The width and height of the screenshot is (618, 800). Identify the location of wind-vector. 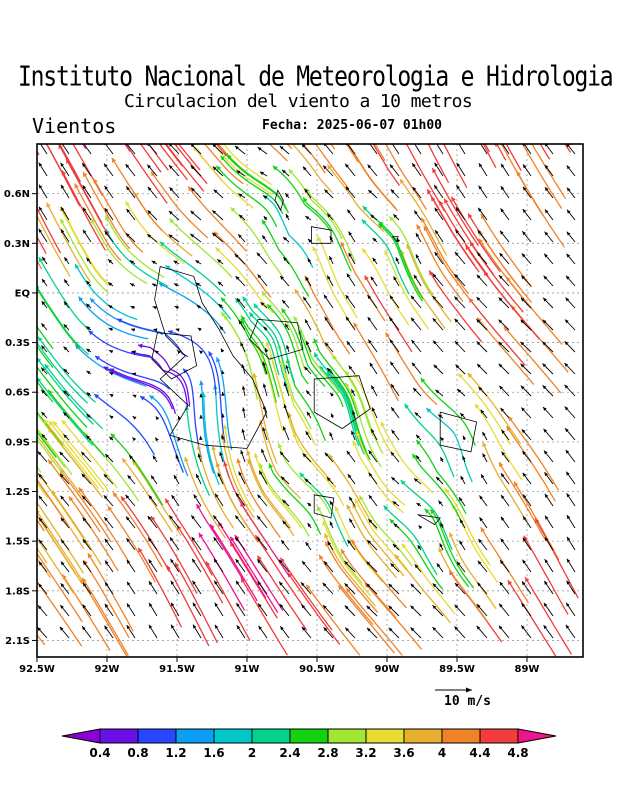
(109, 149).